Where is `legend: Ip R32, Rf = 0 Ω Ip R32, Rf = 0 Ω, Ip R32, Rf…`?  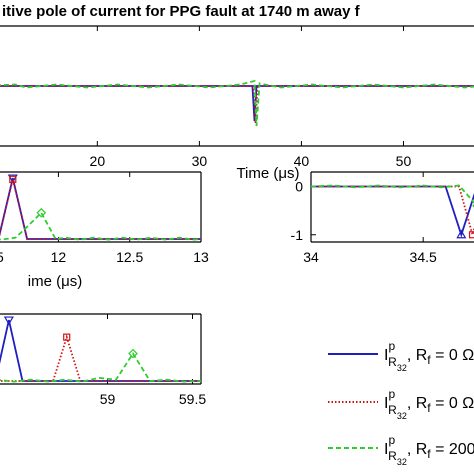
legend: Ip R32, Rf = 0 Ω Ip R32, Rf = 0 Ω, Ip R32, Rf… is located at coordinates (401, 403).